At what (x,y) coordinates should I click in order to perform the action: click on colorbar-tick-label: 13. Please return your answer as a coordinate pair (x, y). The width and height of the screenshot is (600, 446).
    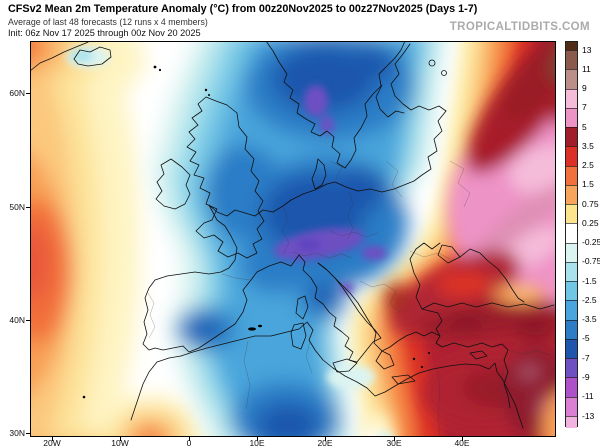
    Looking at the image, I should click on (587, 49).